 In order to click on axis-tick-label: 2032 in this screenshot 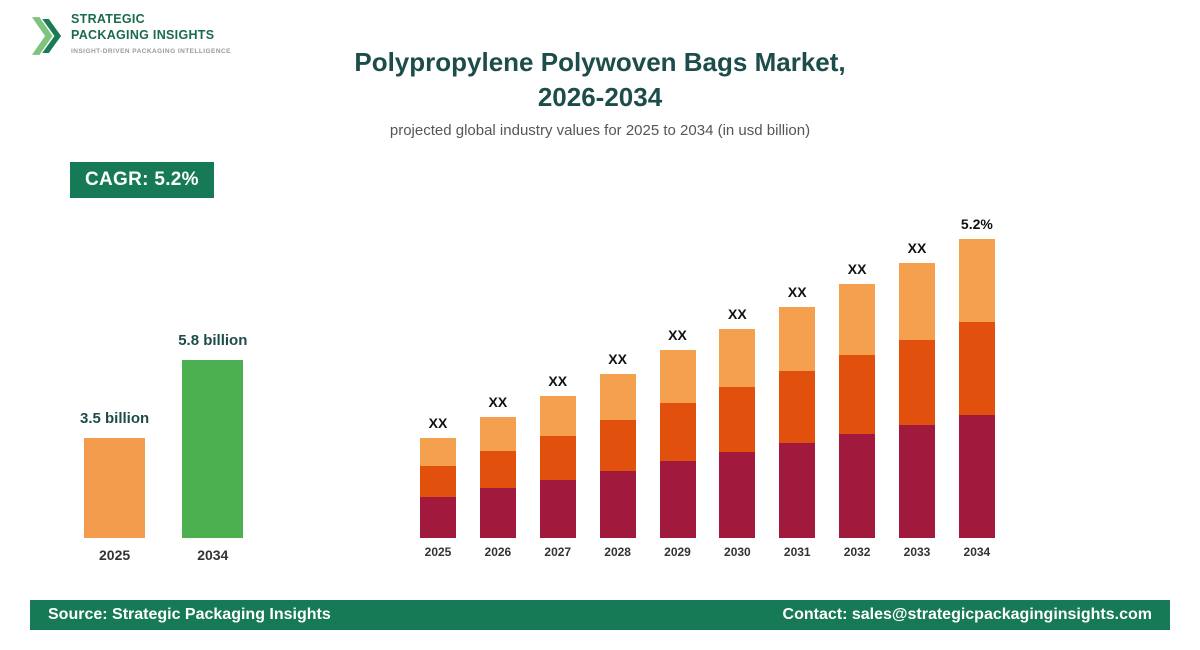, I will do `click(857, 552)`.